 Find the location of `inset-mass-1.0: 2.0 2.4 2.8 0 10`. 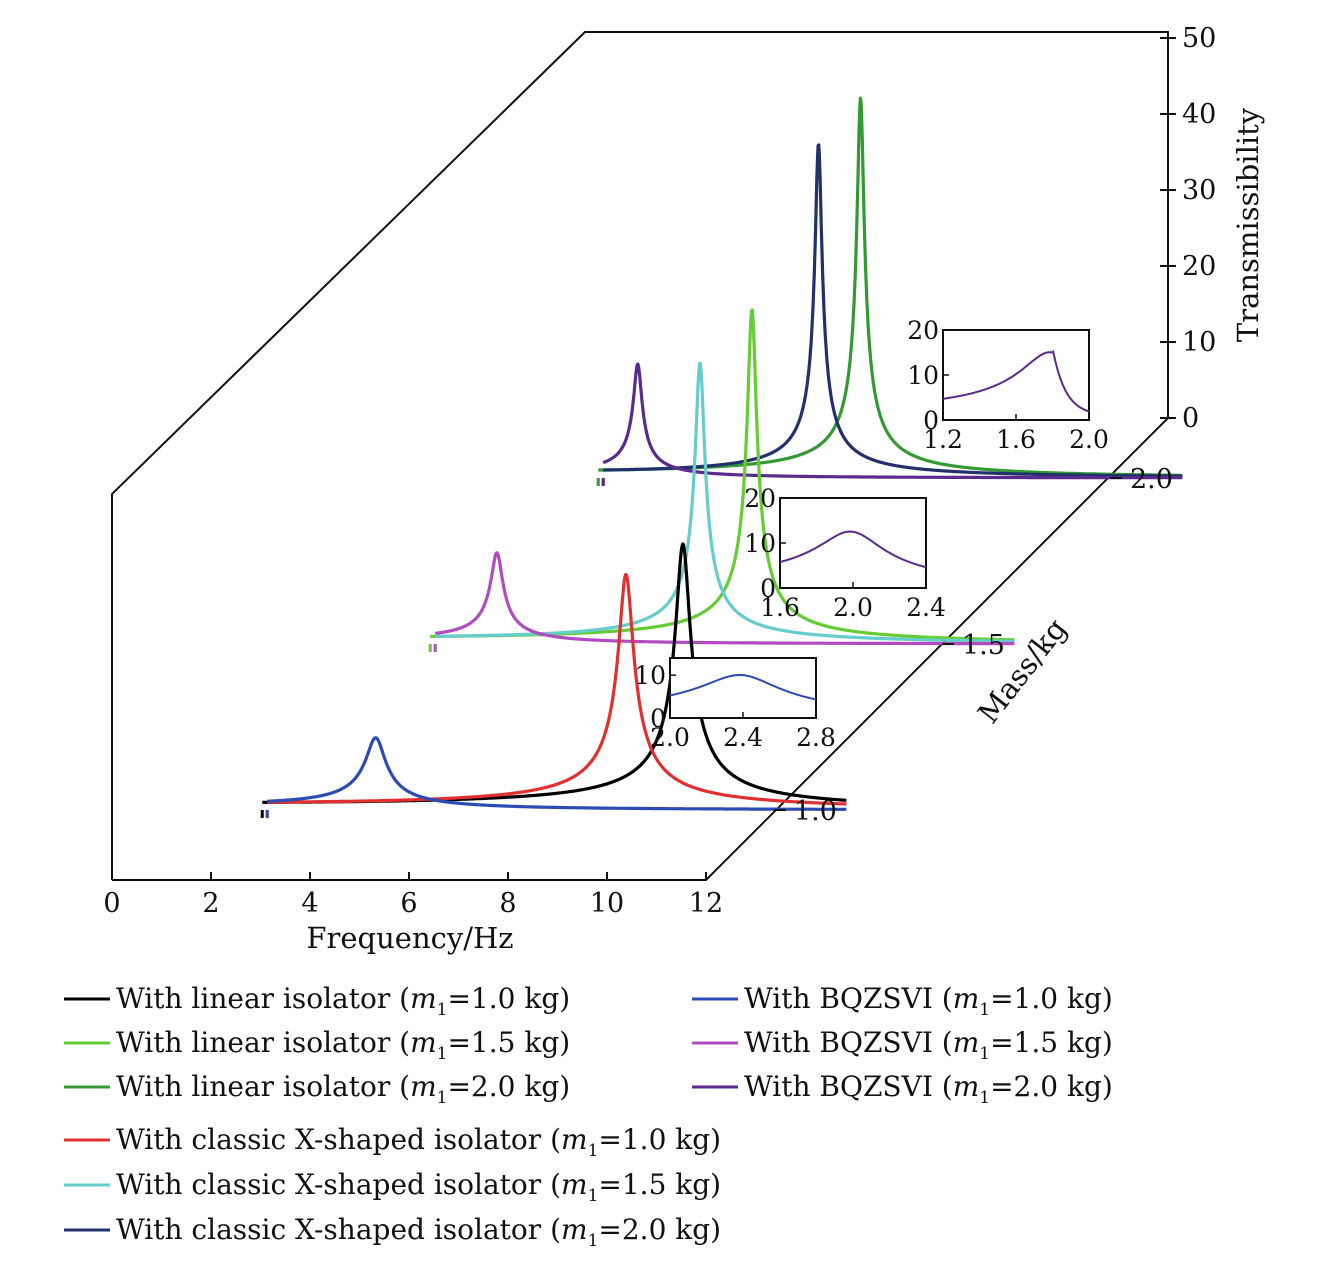

inset-mass-1.0: 2.0 2.4 2.8 0 10 is located at coordinates (735, 704).